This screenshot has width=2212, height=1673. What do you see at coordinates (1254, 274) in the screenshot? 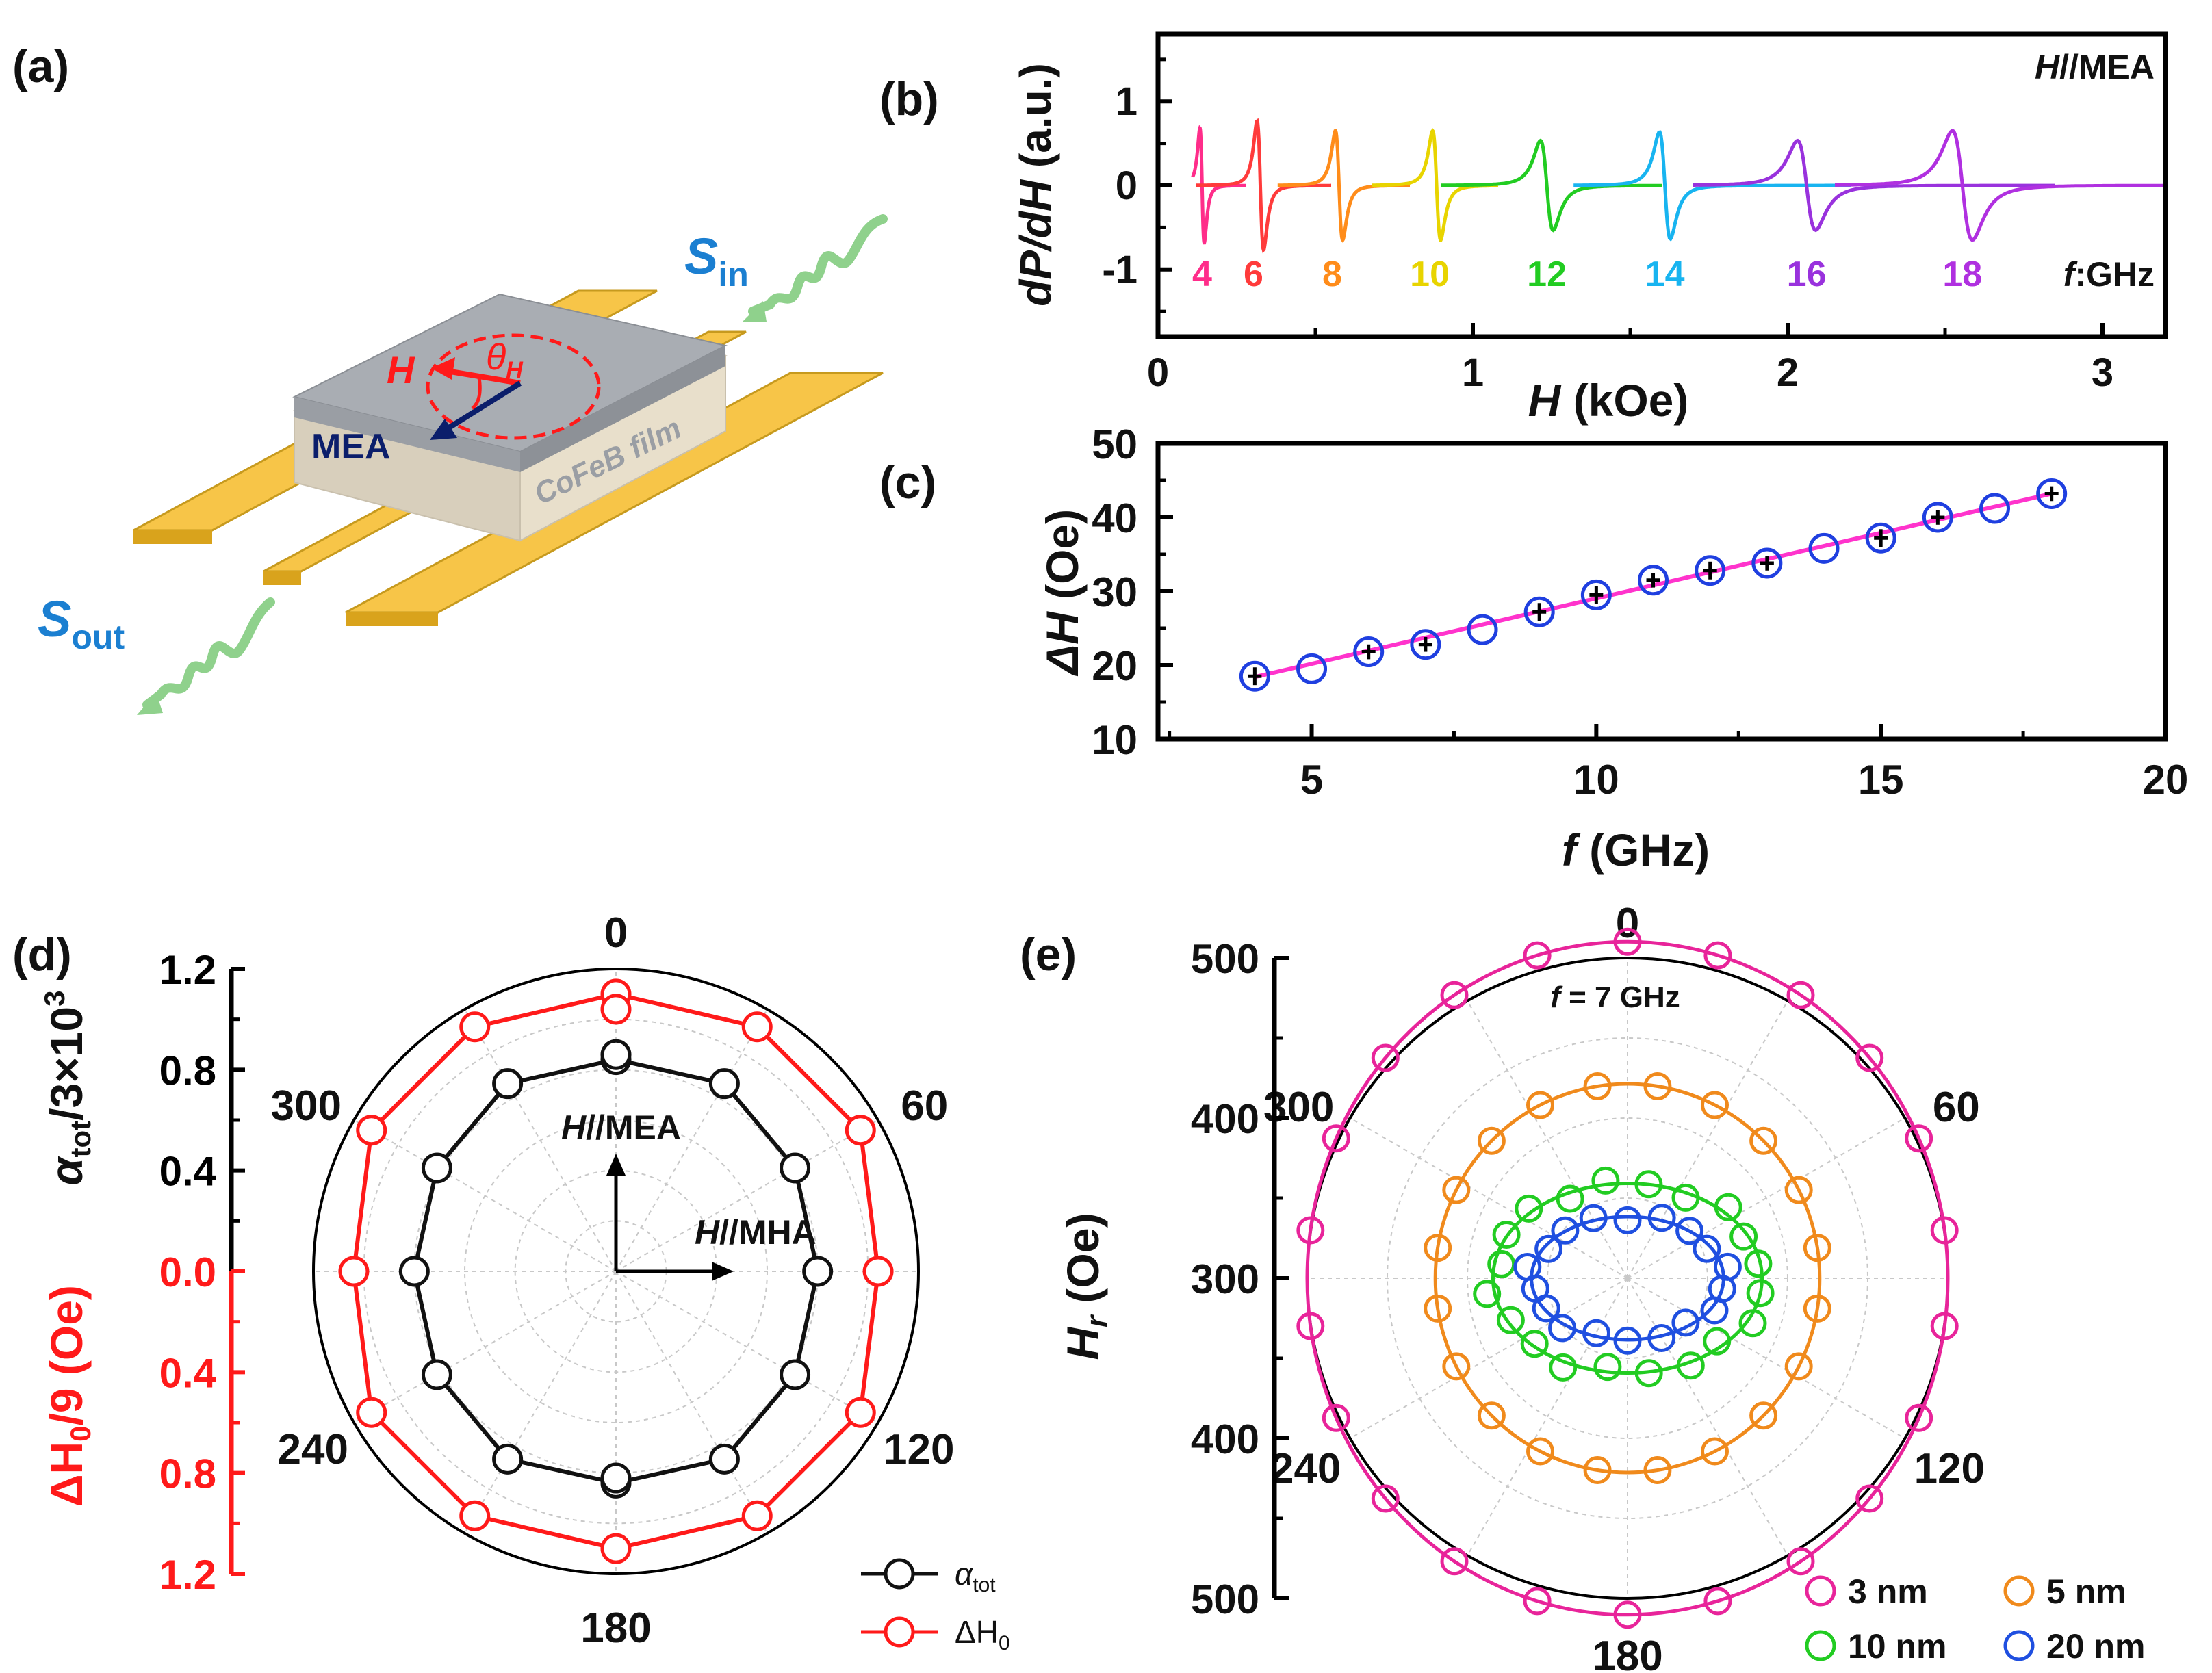
I see `b-series-label-6: 6` at bounding box center [1254, 274].